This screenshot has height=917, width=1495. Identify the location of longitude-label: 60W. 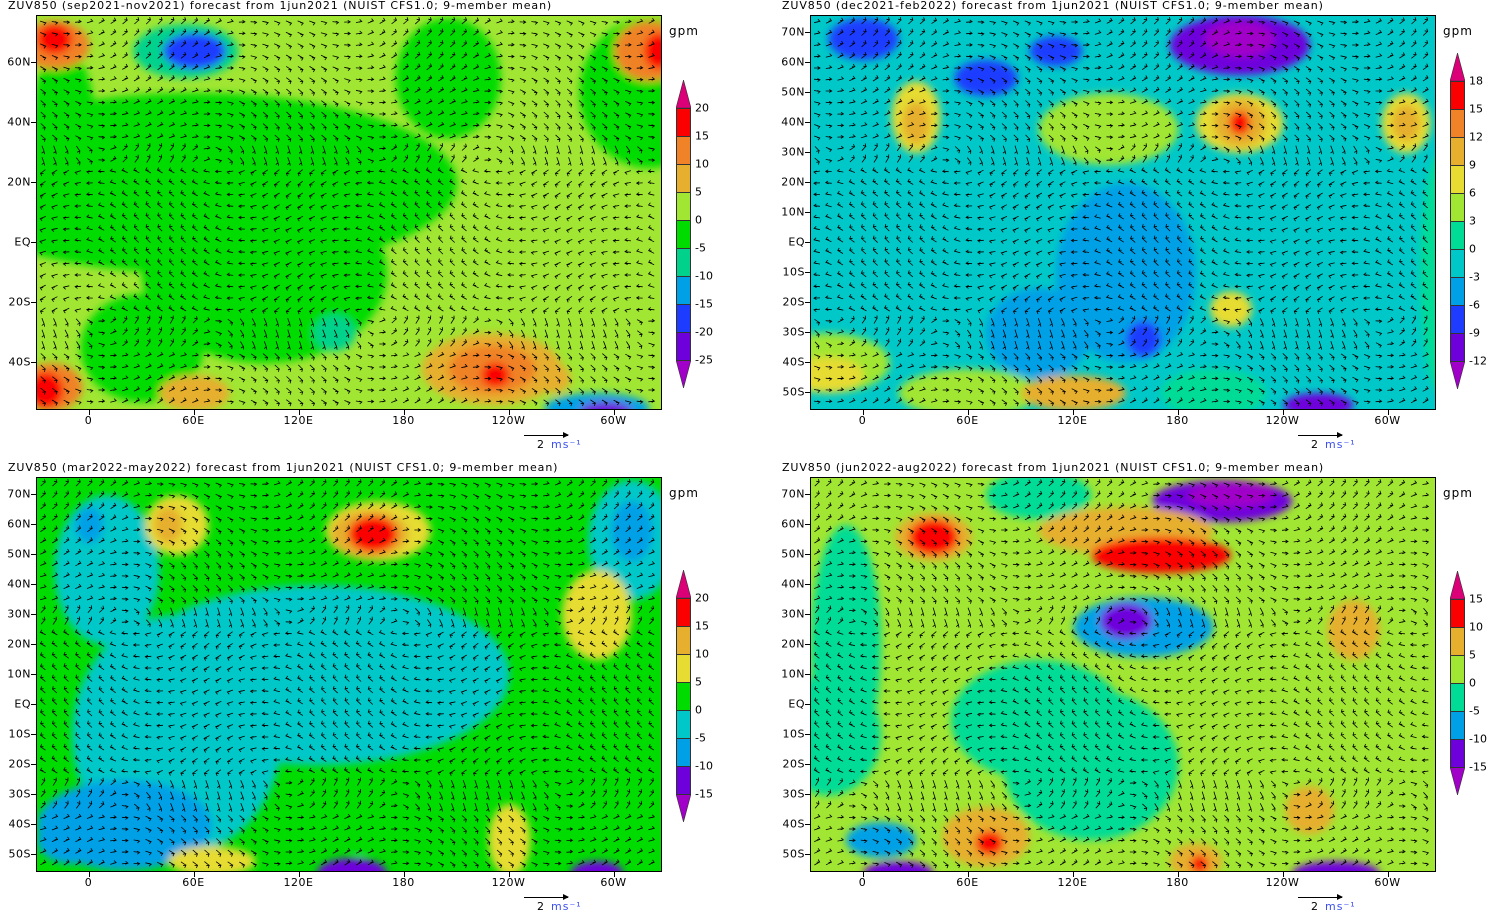
(1387, 882).